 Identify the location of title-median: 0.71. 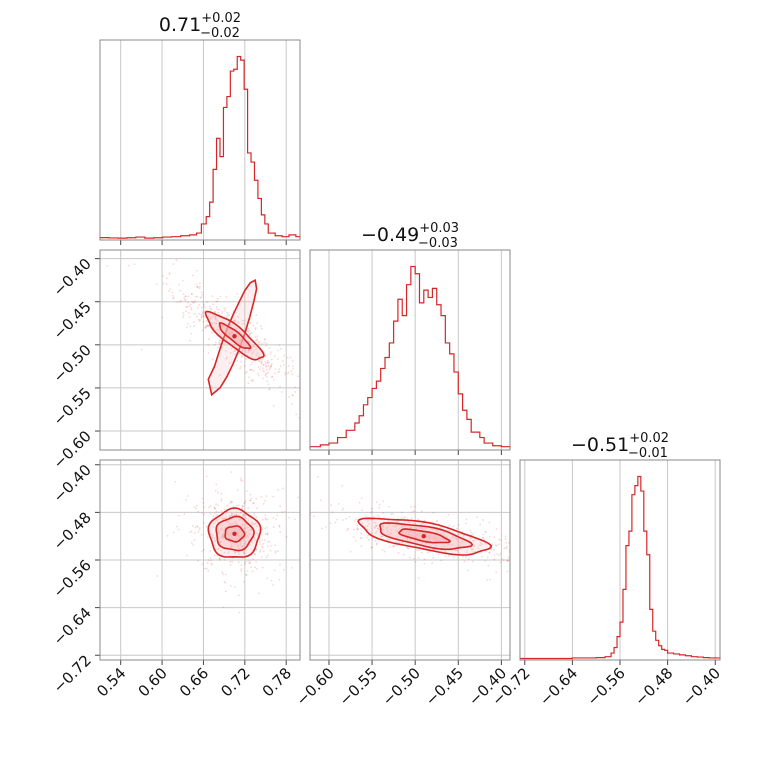
(180, 25).